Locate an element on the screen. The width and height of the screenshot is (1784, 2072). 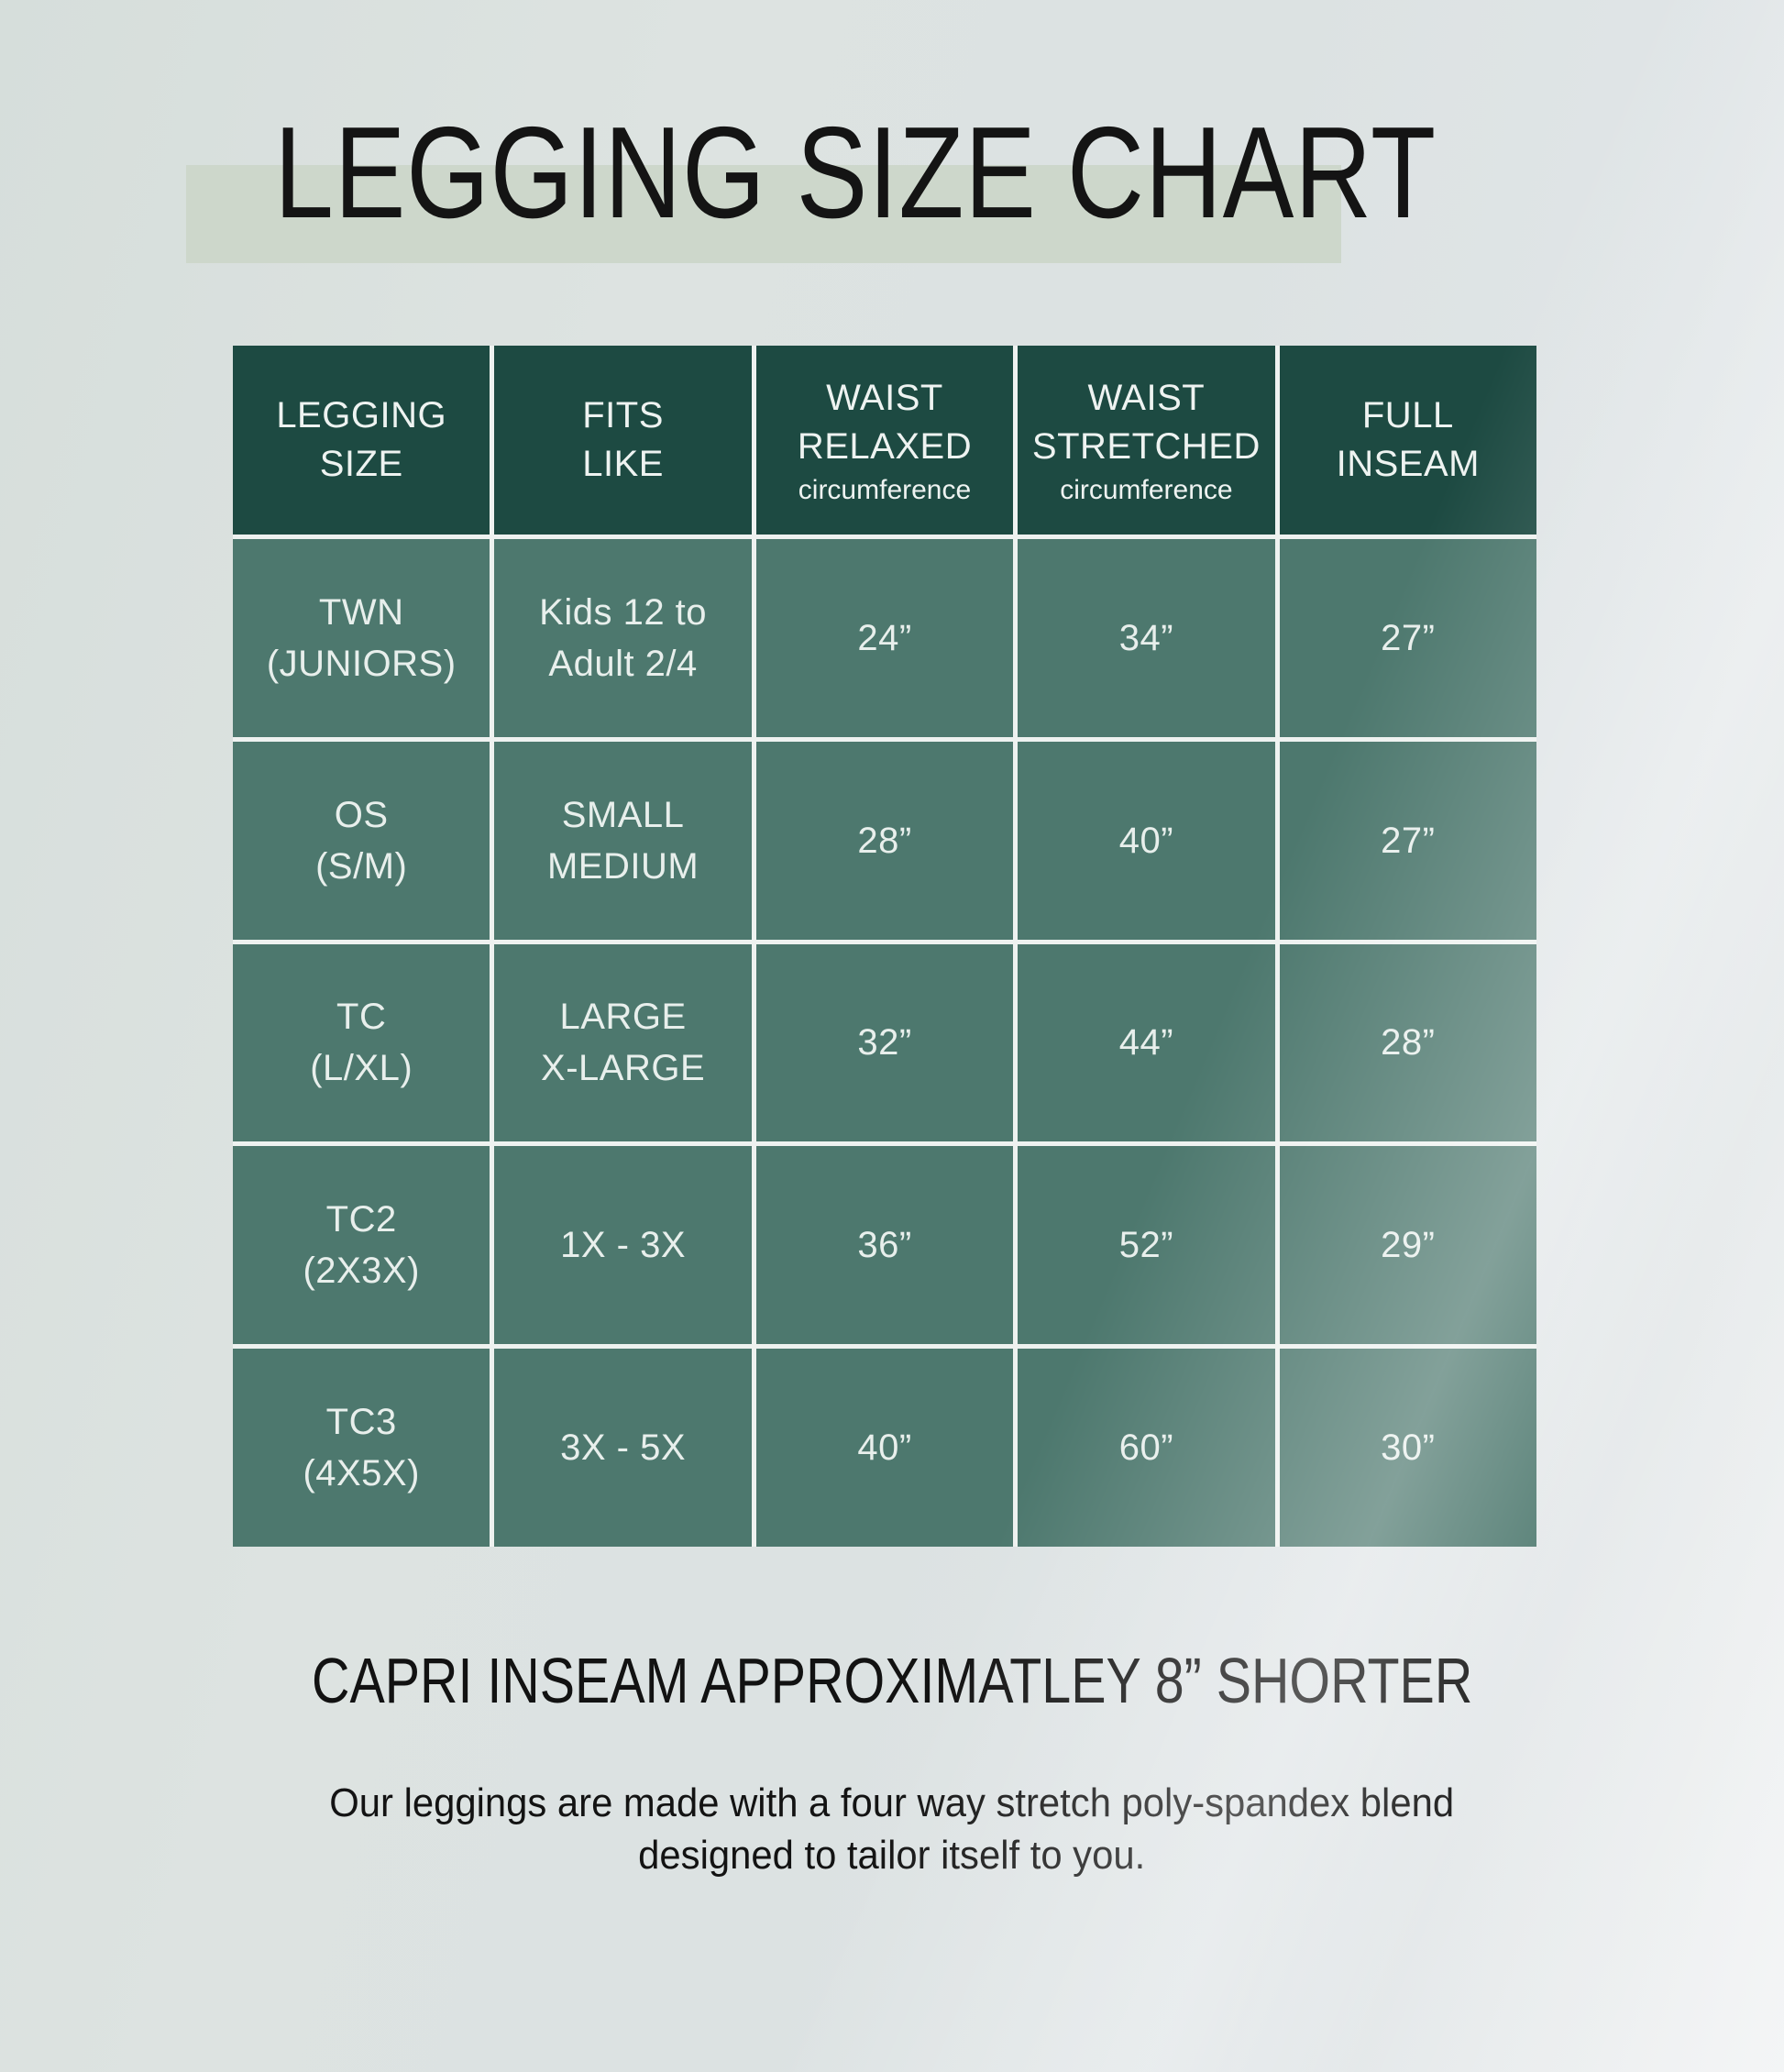
header-title: FITS LIKE is located at coordinates (623, 439).